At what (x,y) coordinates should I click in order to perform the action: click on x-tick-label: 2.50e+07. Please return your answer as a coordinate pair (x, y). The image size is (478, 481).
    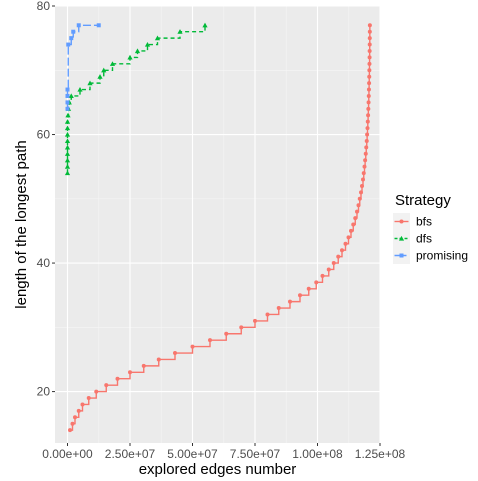
    Looking at the image, I should click on (130, 454).